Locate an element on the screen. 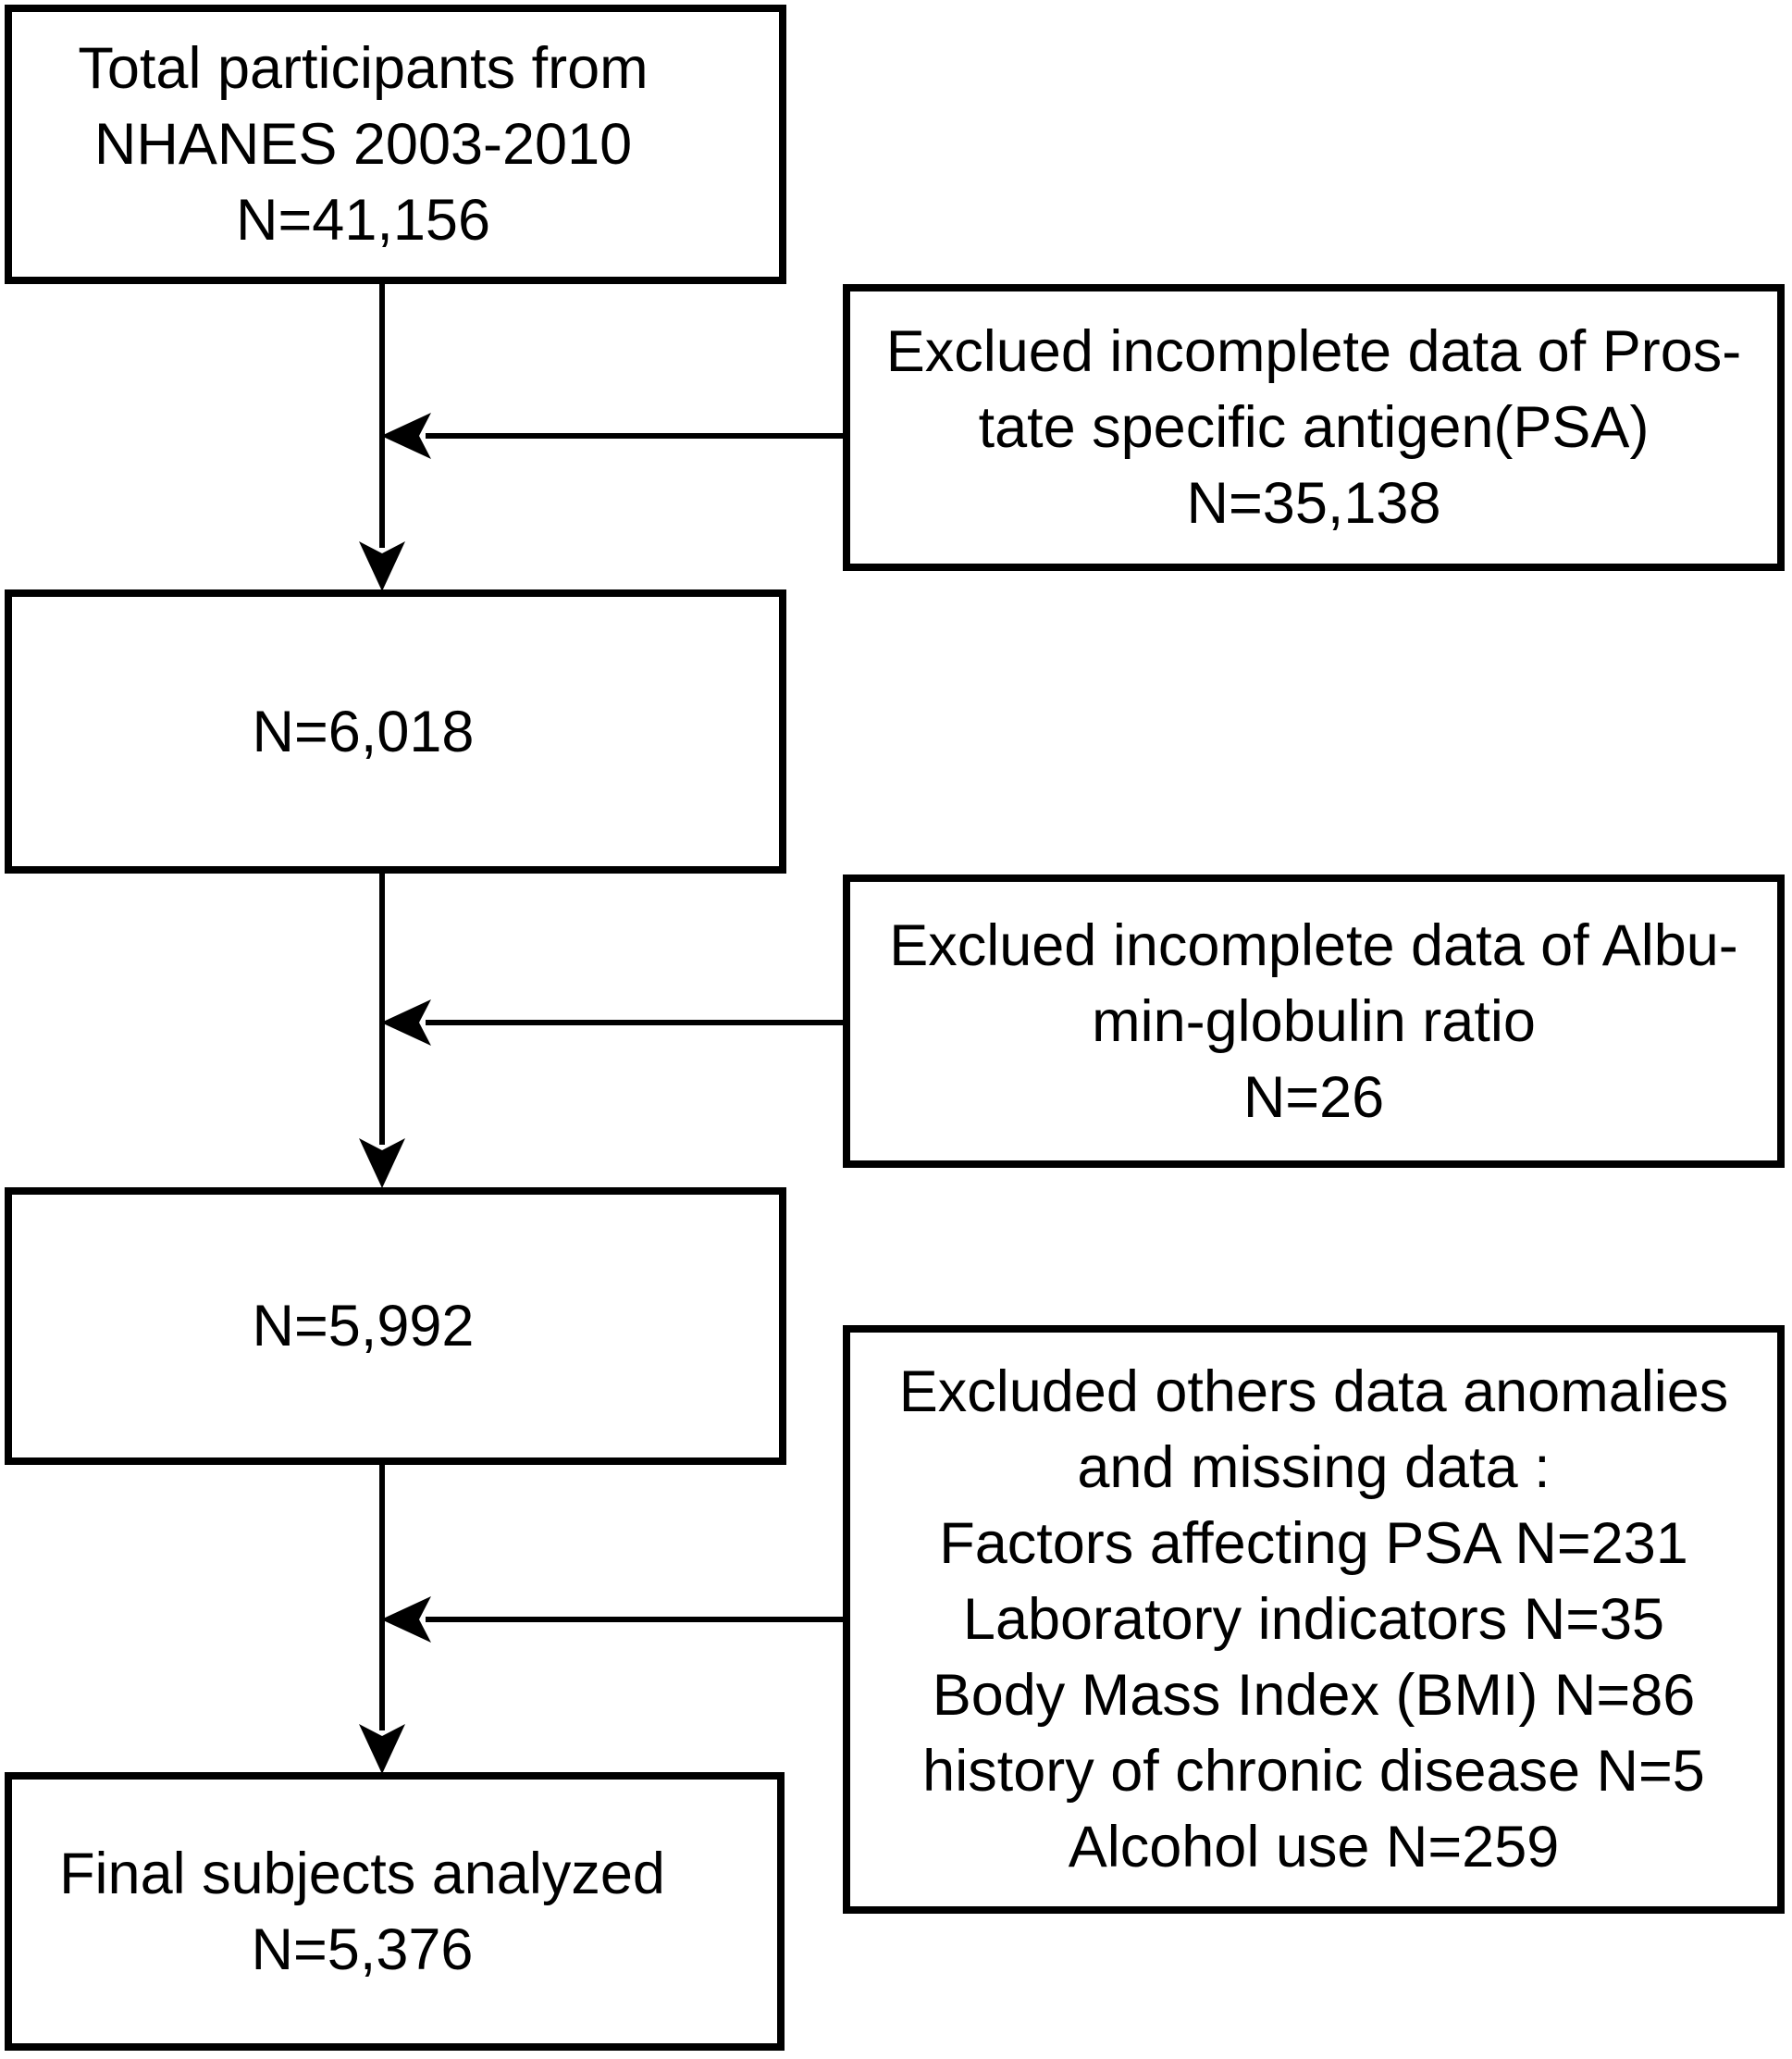 The image size is (1792, 2059). box-excluded-other-line-4: Laboratory indicators N=35 is located at coordinates (1314, 1620).